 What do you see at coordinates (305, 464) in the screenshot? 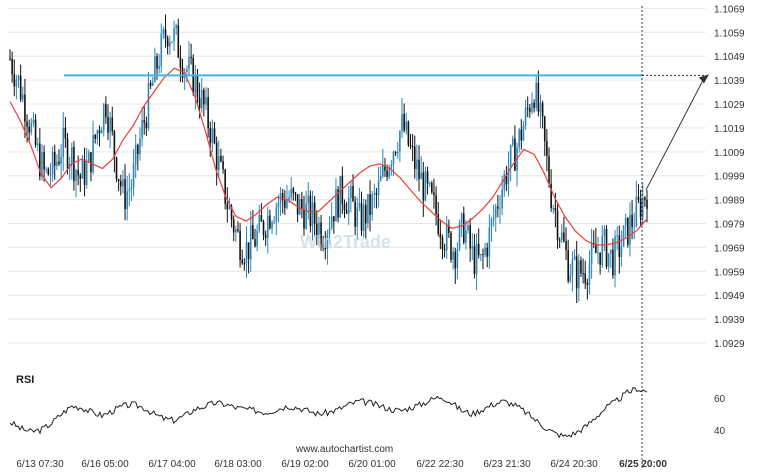
I see `time-tick-label: 6/19 02:00` at bounding box center [305, 464].